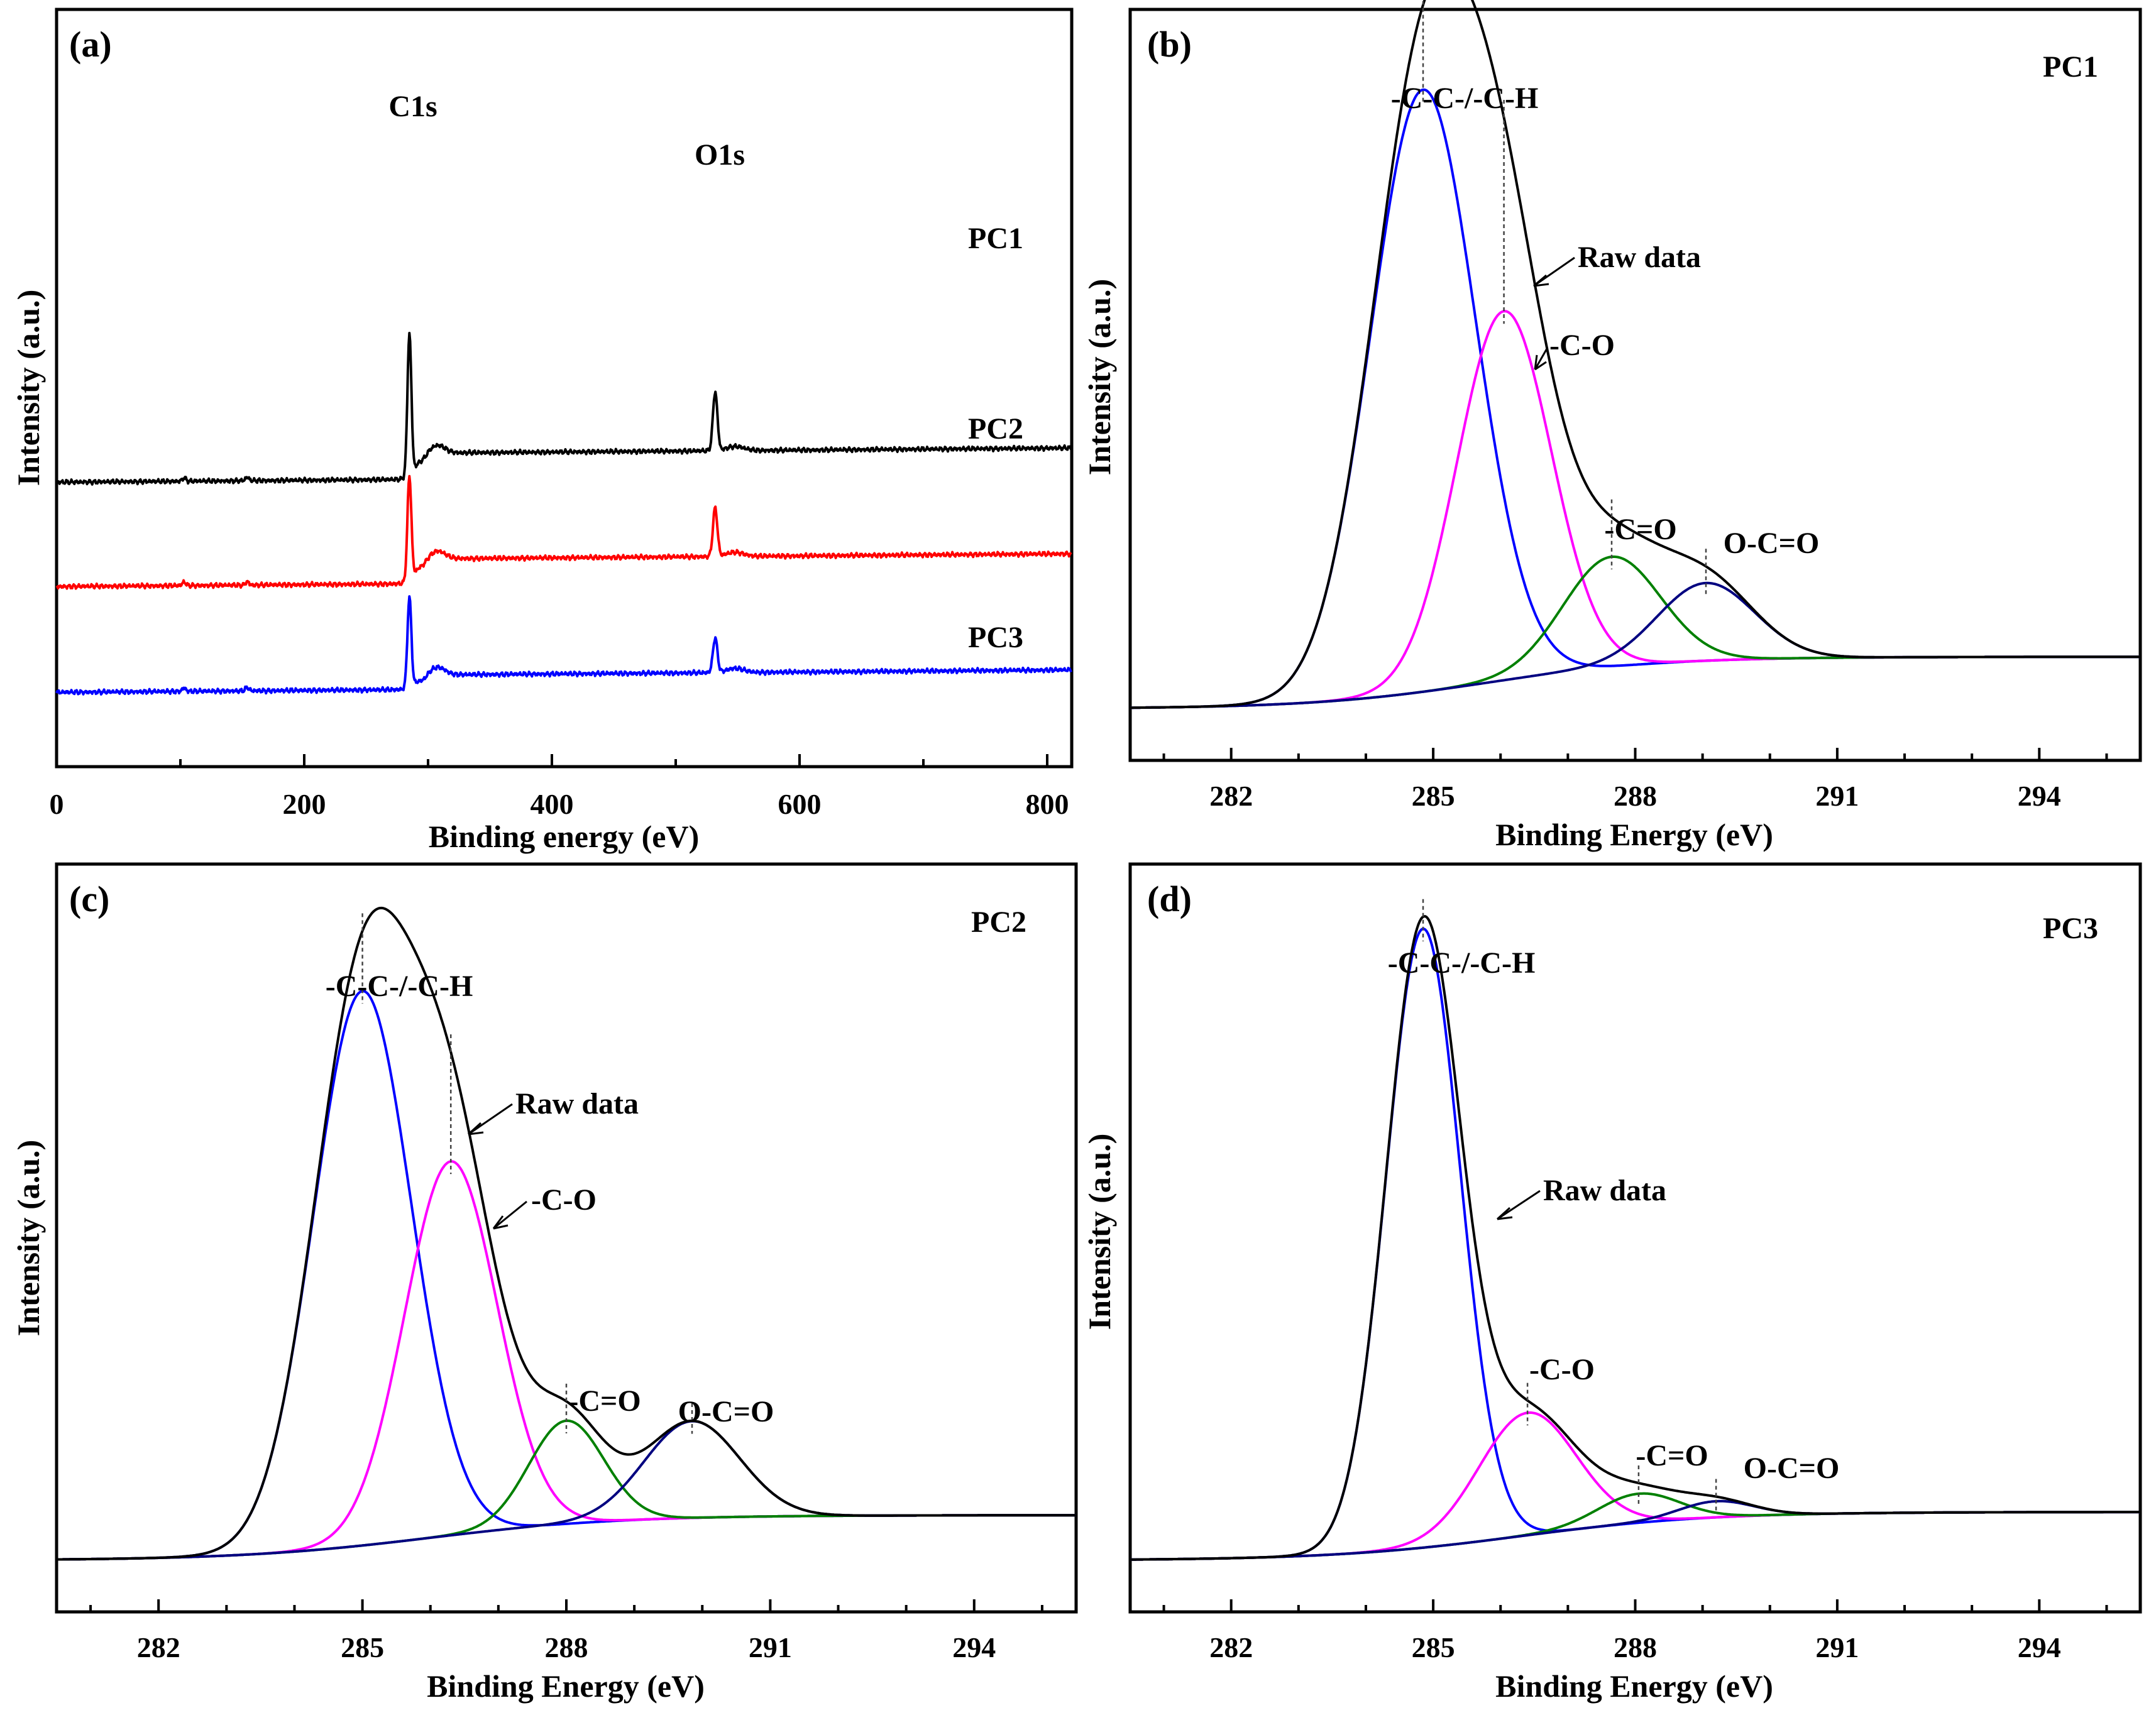 This screenshot has width=2156, height=1725. Describe the element at coordinates (1634, 835) in the screenshot. I see `panel-b-x-axis-label: Binding Energy (eV)` at that location.